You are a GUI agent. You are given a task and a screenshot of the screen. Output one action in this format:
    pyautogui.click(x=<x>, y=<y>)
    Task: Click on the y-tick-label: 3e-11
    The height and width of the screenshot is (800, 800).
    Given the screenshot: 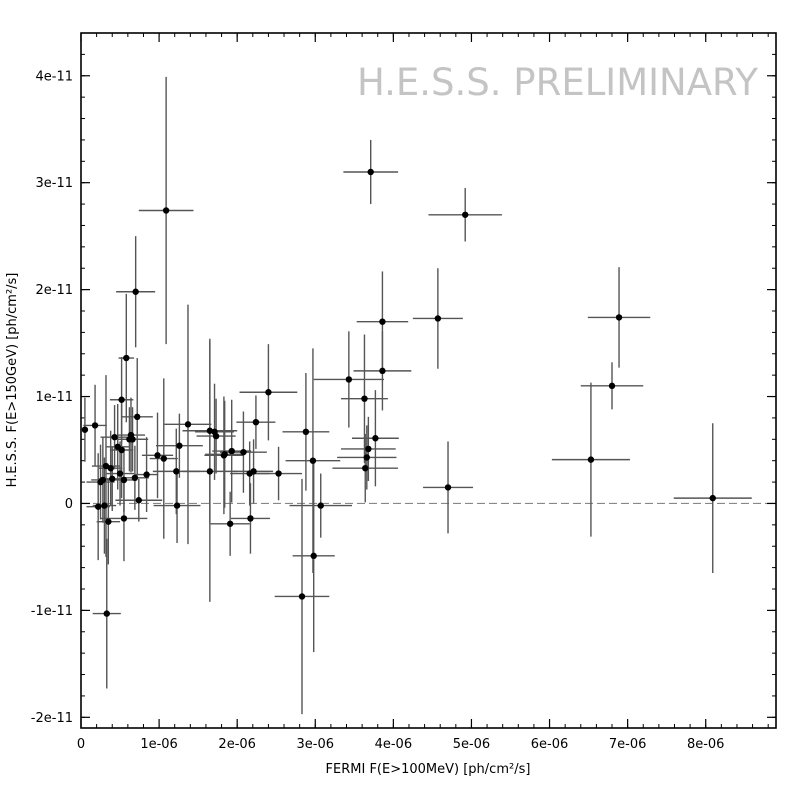 What is the action you would take?
    pyautogui.click(x=54, y=183)
    